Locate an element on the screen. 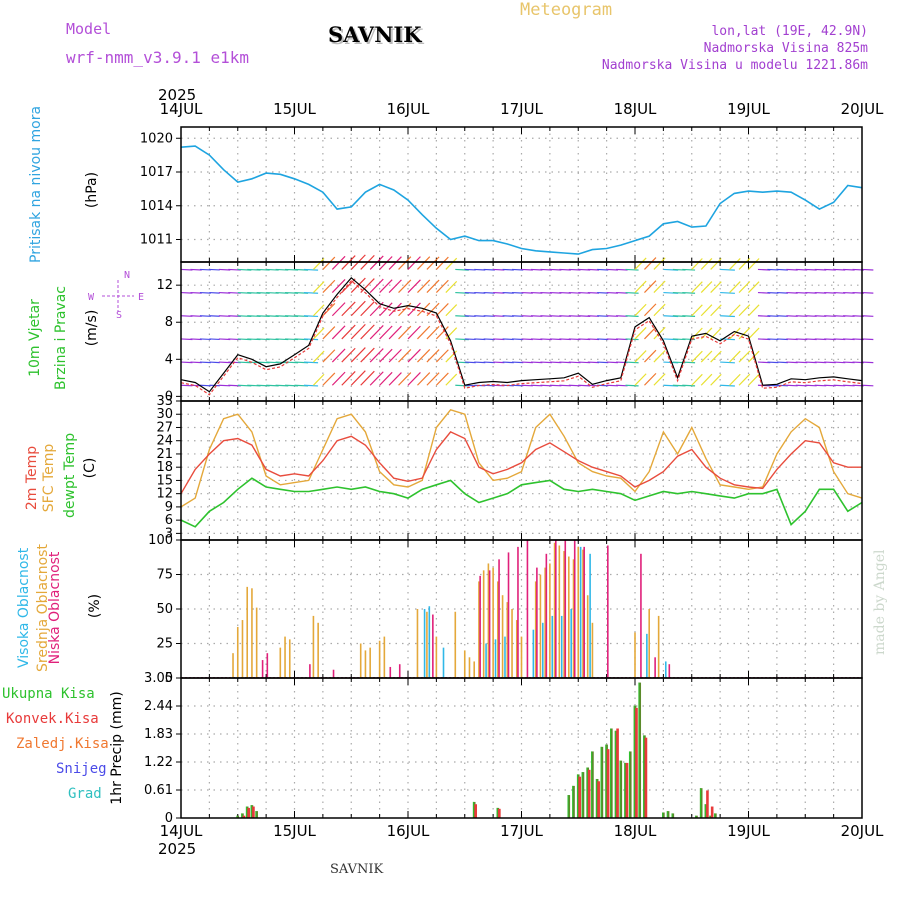 This screenshot has height=900, width=900. y-tick-label: 3 is located at coordinates (169, 533).